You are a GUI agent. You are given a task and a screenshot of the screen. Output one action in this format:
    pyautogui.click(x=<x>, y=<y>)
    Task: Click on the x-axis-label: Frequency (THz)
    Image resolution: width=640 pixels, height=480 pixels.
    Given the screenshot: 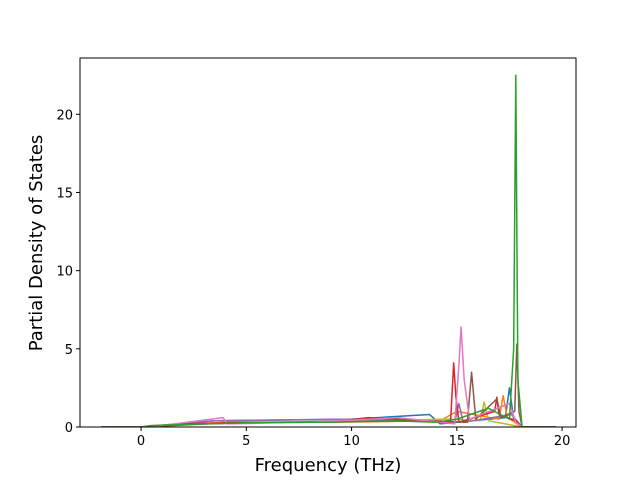 What is the action you would take?
    pyautogui.click(x=328, y=465)
    